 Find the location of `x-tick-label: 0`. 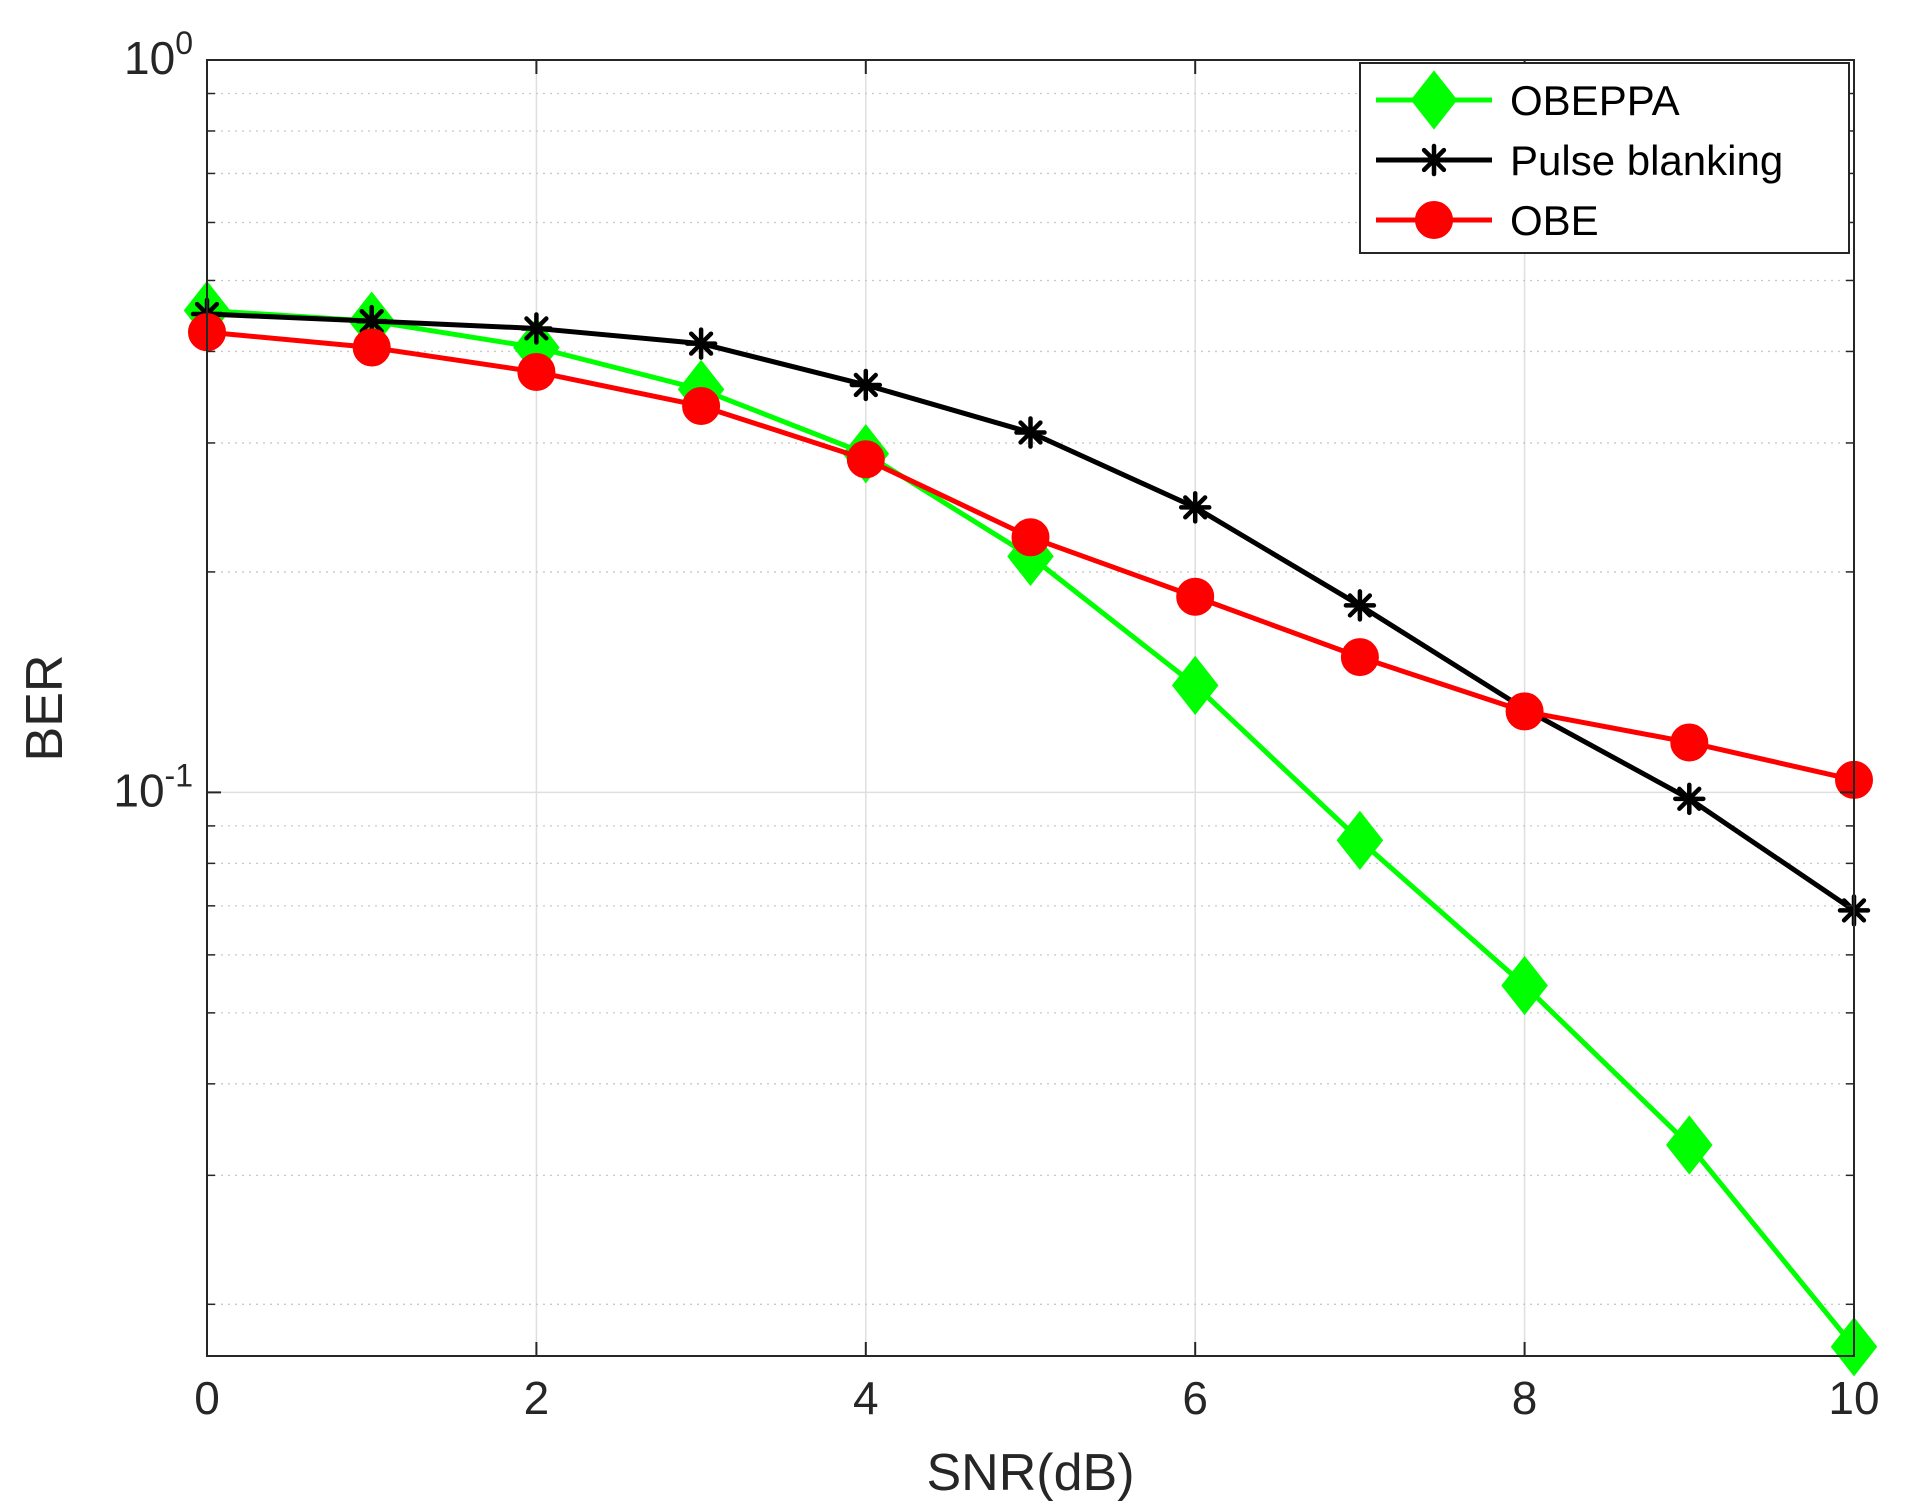

x-tick-label: 0 is located at coordinates (207, 1398).